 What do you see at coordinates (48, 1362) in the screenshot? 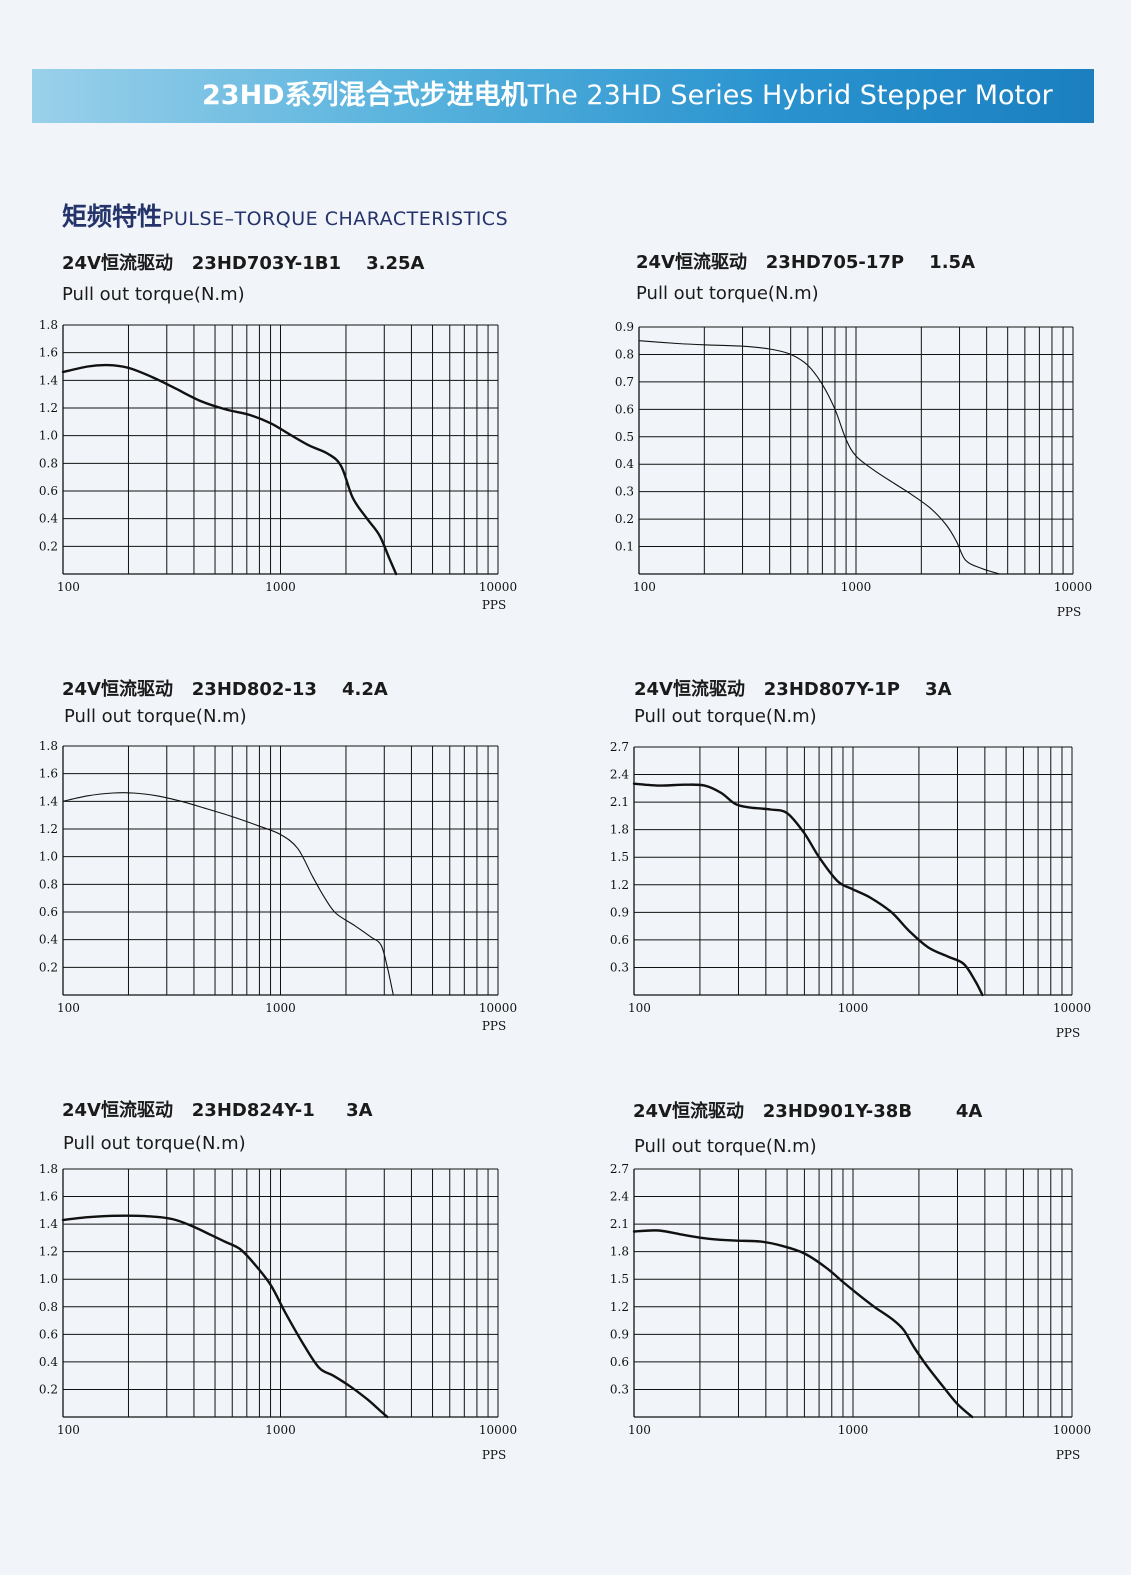
I see `y-tick-label: 0.4` at bounding box center [48, 1362].